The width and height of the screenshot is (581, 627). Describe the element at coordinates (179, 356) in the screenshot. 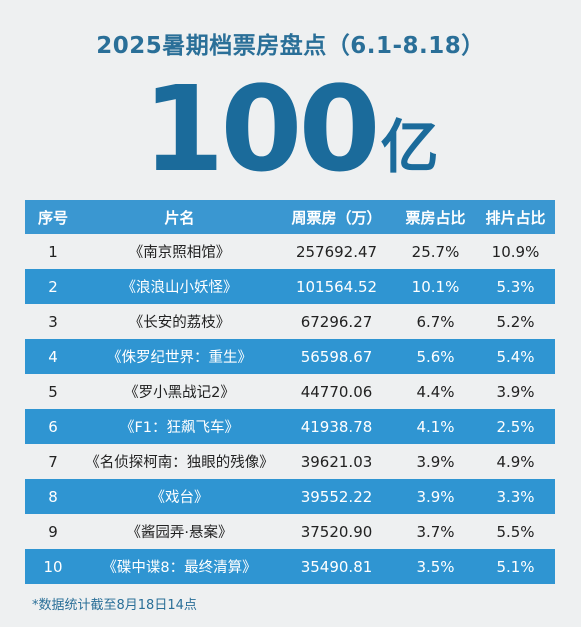

I see `title-cell: 《侏罗纪世界：重生》` at that location.